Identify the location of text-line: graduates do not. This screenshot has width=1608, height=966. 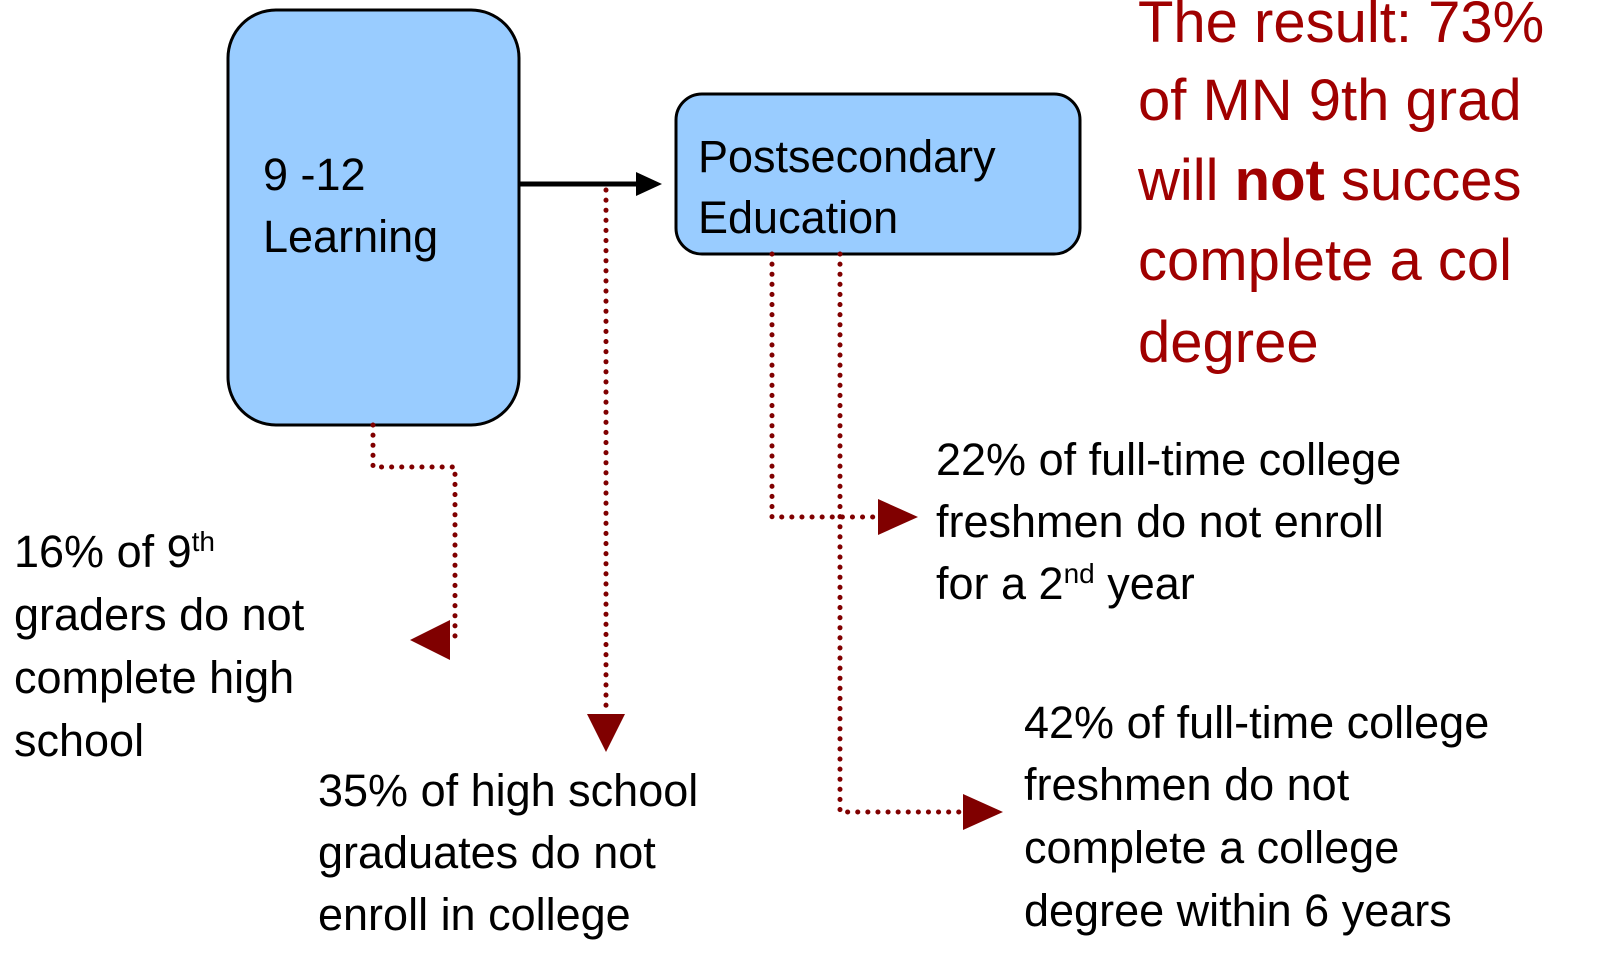
(487, 852).